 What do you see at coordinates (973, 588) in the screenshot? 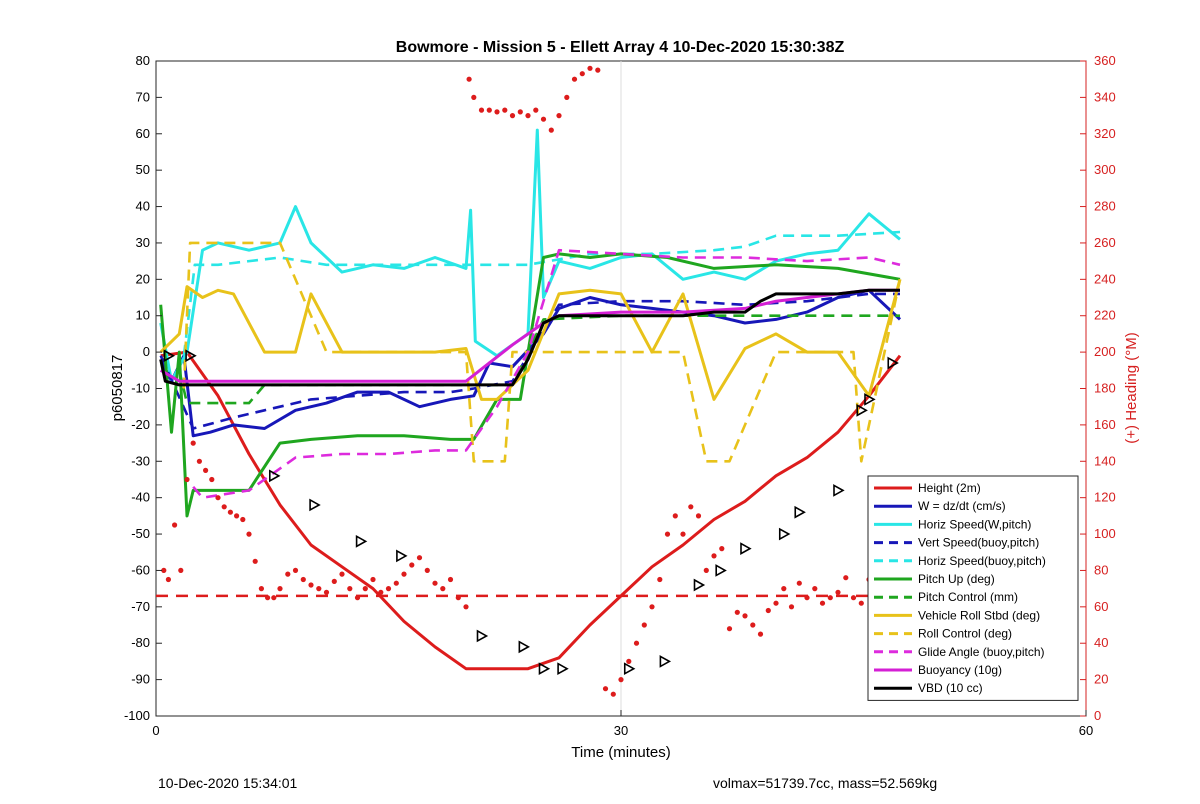
I see `legend-box` at bounding box center [973, 588].